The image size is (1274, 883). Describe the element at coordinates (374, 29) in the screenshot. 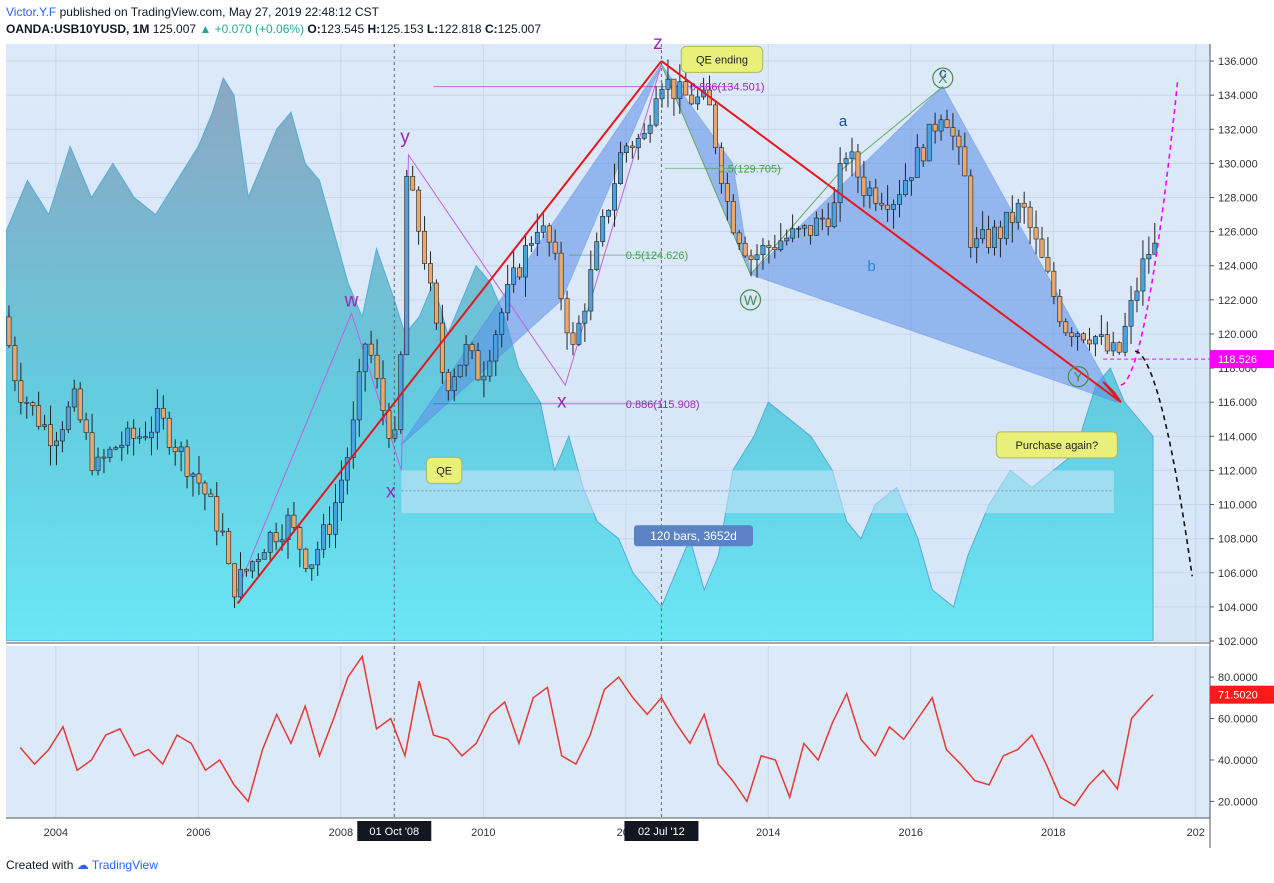

I see `high-label: H:` at that location.